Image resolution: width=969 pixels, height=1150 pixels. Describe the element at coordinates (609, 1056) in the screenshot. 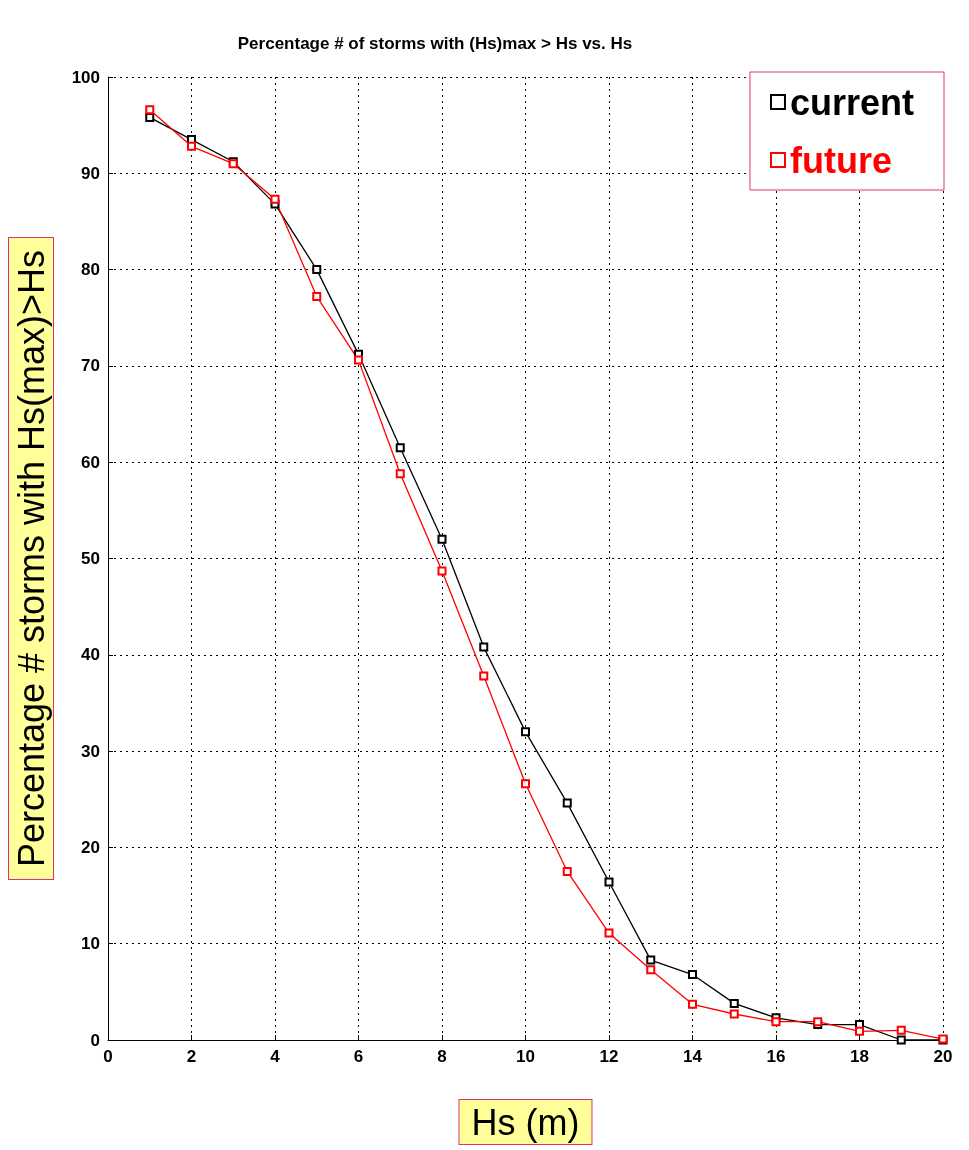

I see `x-tick-label: 12` at that location.